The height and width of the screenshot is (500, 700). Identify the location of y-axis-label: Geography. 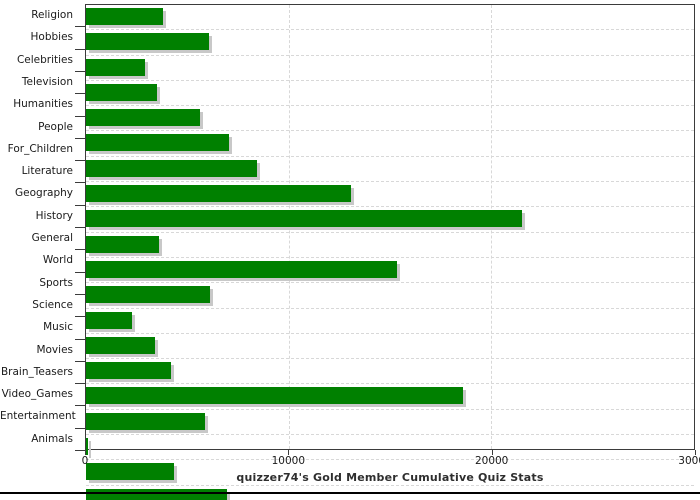
(44, 193).